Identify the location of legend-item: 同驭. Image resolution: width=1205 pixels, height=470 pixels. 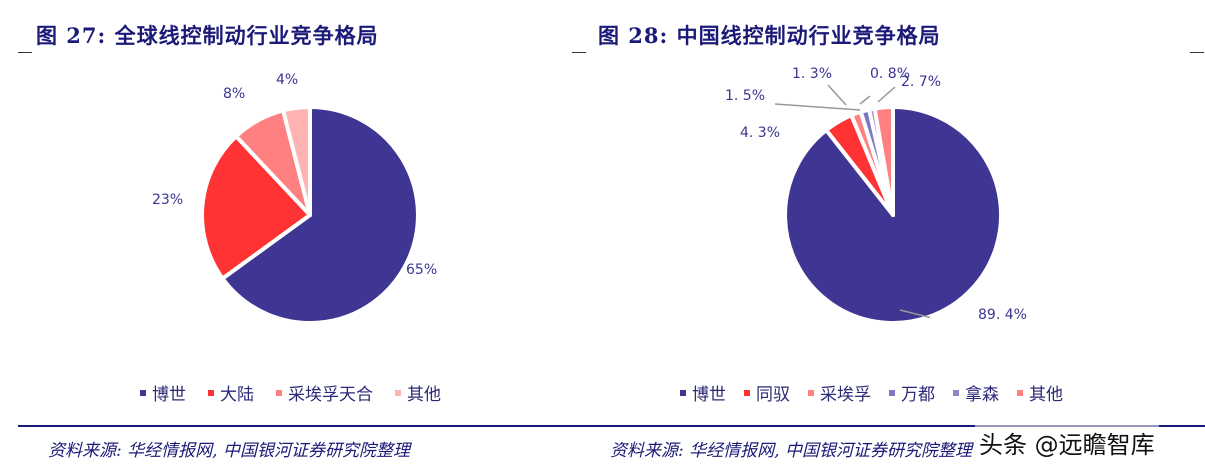
(767, 392).